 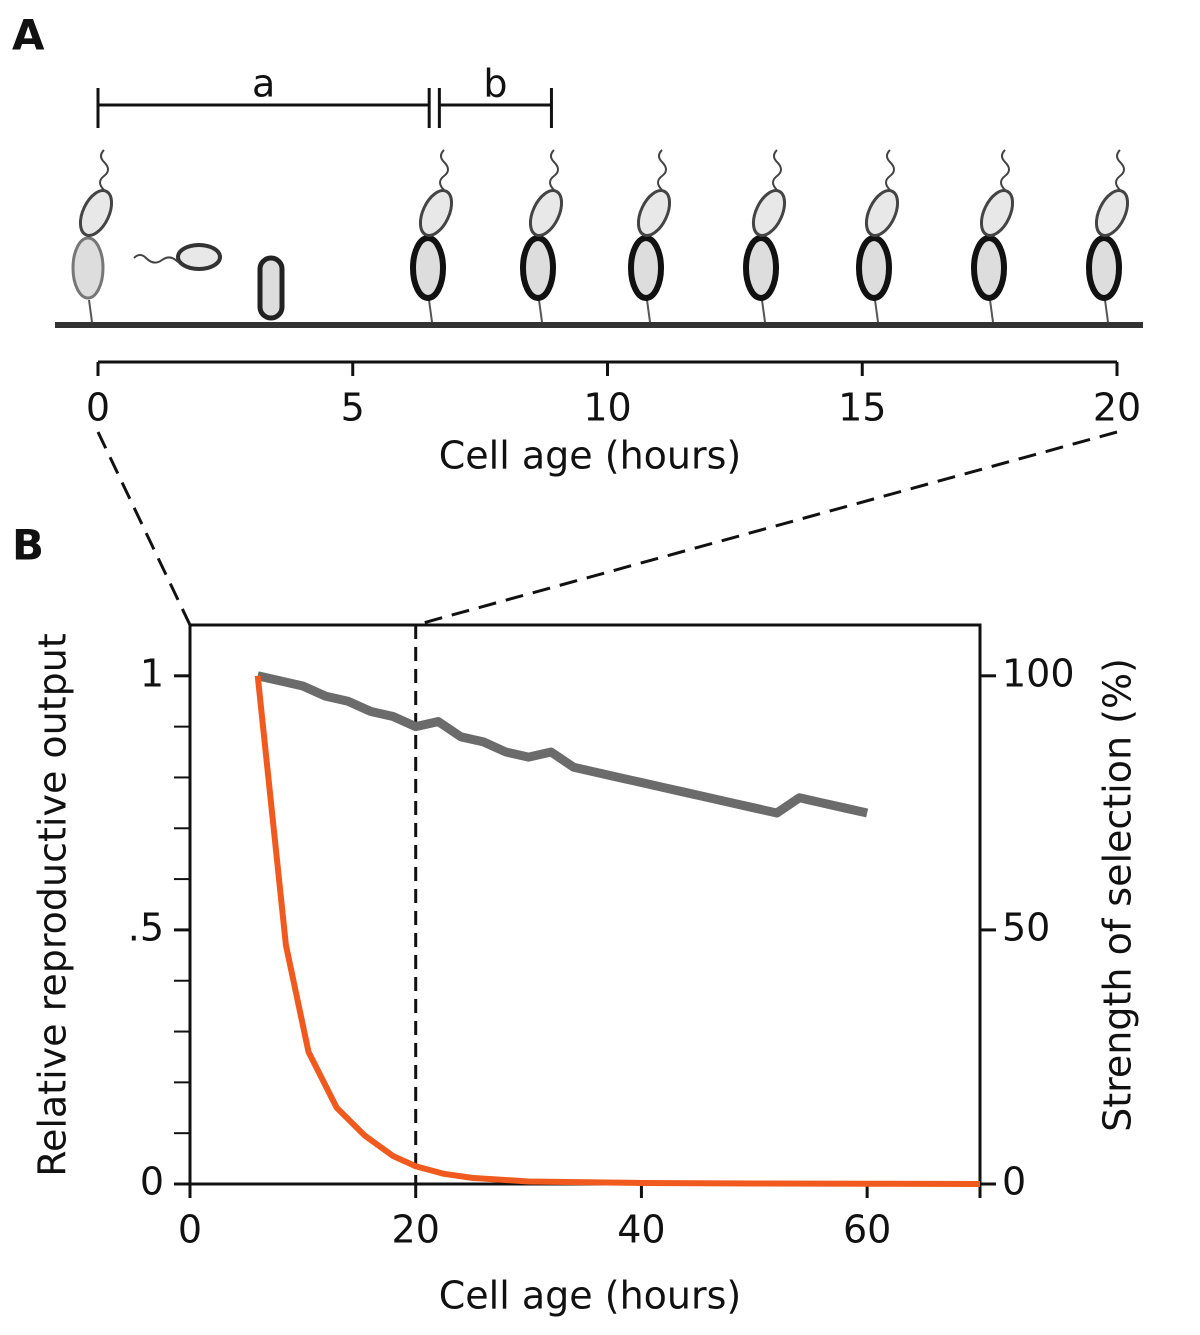 I want to click on bracket-label: b, so click(x=495, y=84).